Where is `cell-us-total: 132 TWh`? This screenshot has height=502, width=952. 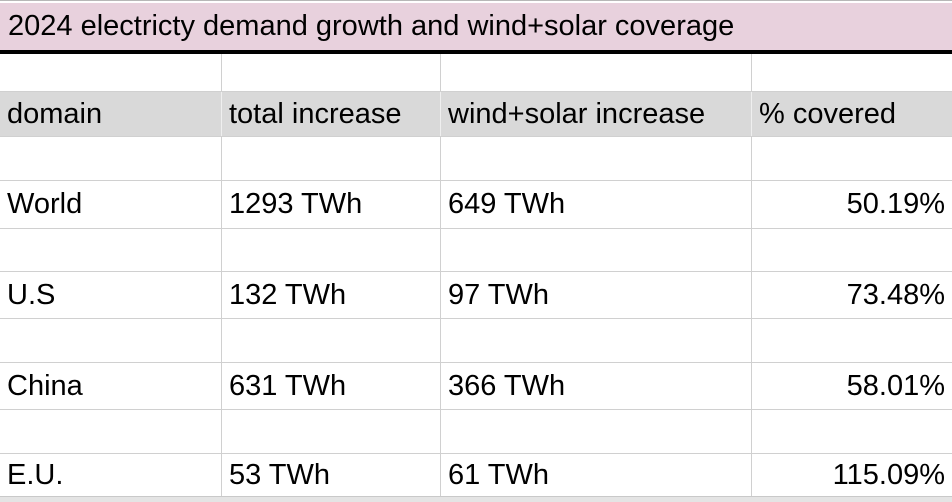
cell-us-total: 132 TWh is located at coordinates (331, 295).